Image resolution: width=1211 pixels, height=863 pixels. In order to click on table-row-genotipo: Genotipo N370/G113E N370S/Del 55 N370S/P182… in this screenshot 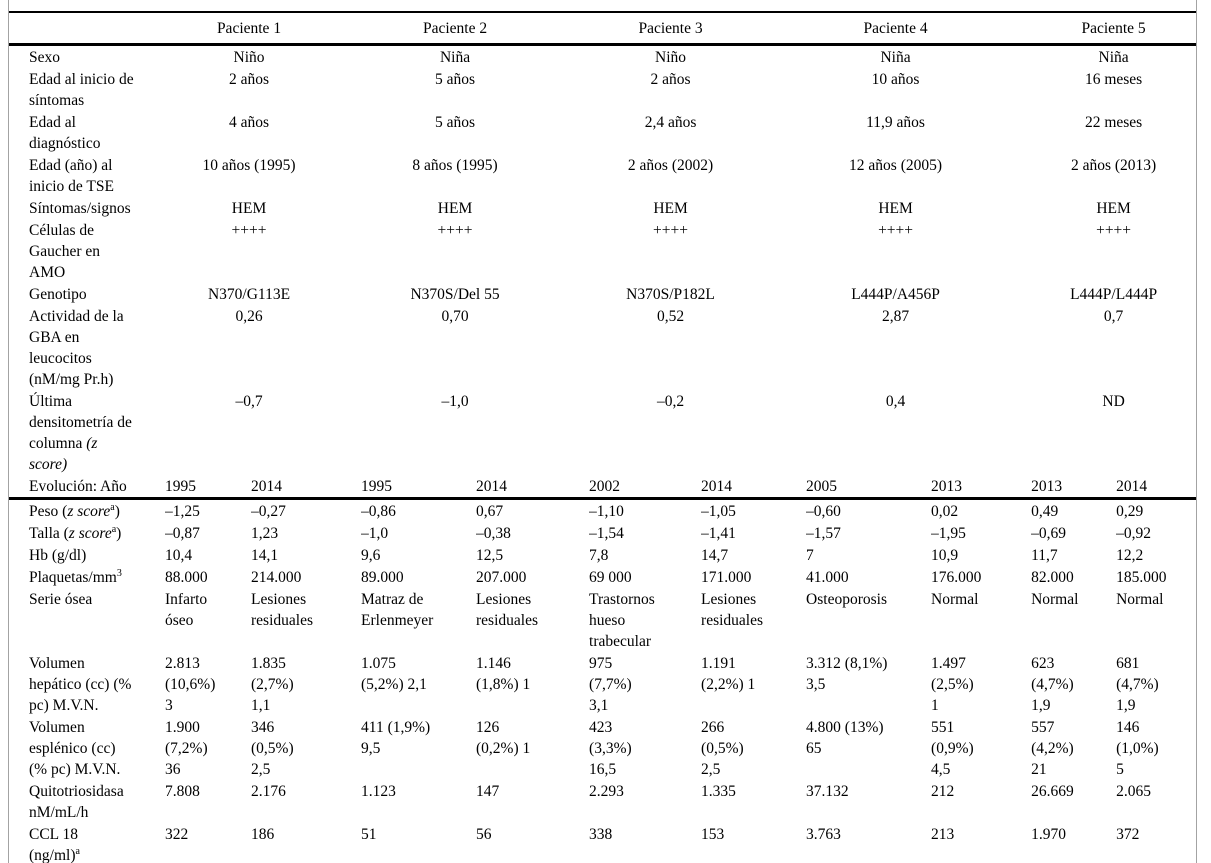, I will do `click(602, 294)`.